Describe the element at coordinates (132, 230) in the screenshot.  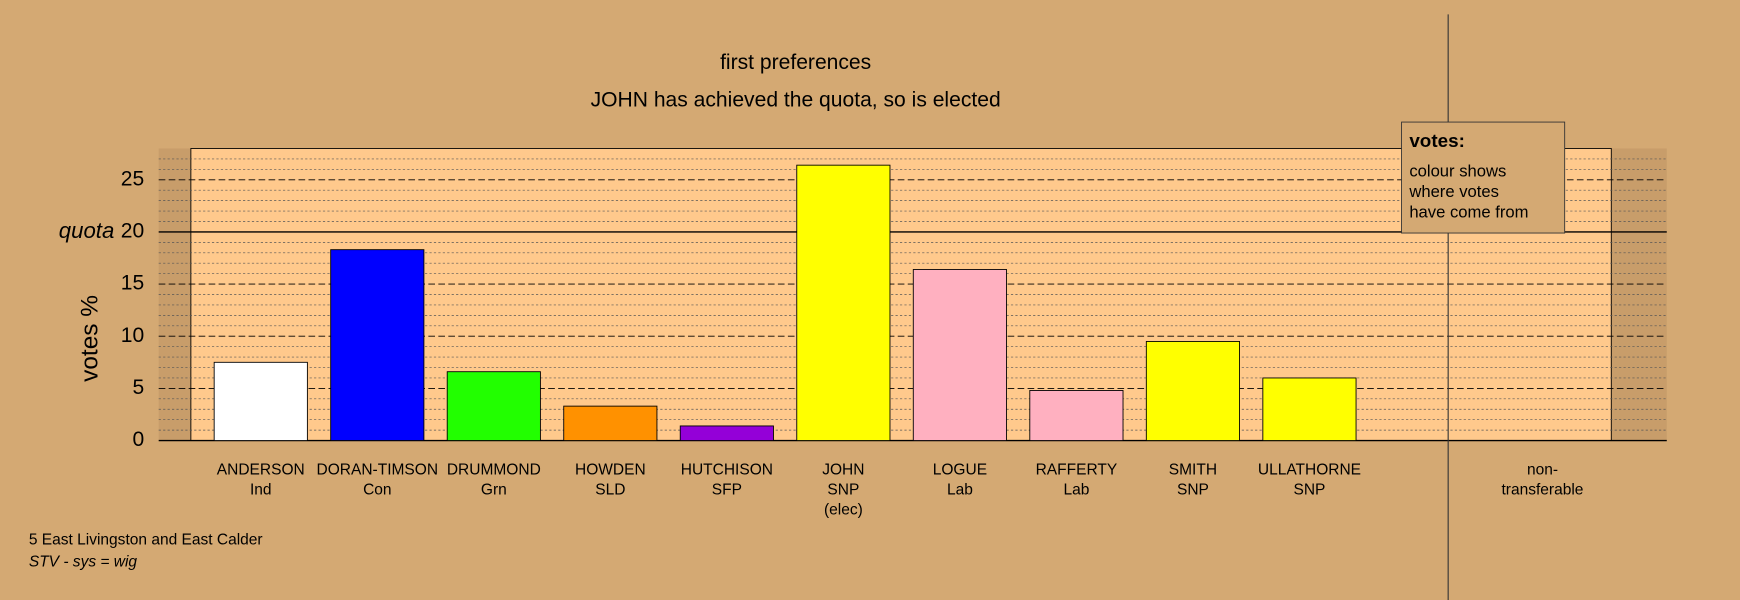
I see `y-tick-label: 20` at that location.